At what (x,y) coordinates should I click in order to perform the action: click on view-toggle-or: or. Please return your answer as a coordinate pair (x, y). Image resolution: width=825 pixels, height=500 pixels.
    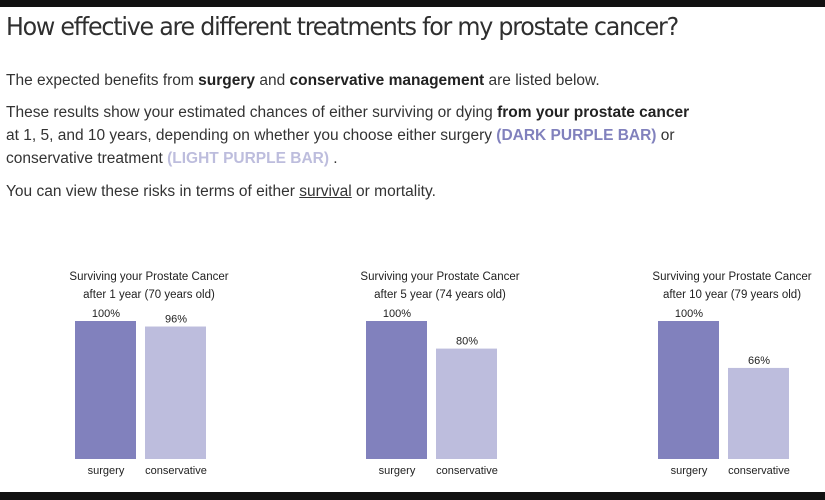
    Looking at the image, I should click on (363, 191).